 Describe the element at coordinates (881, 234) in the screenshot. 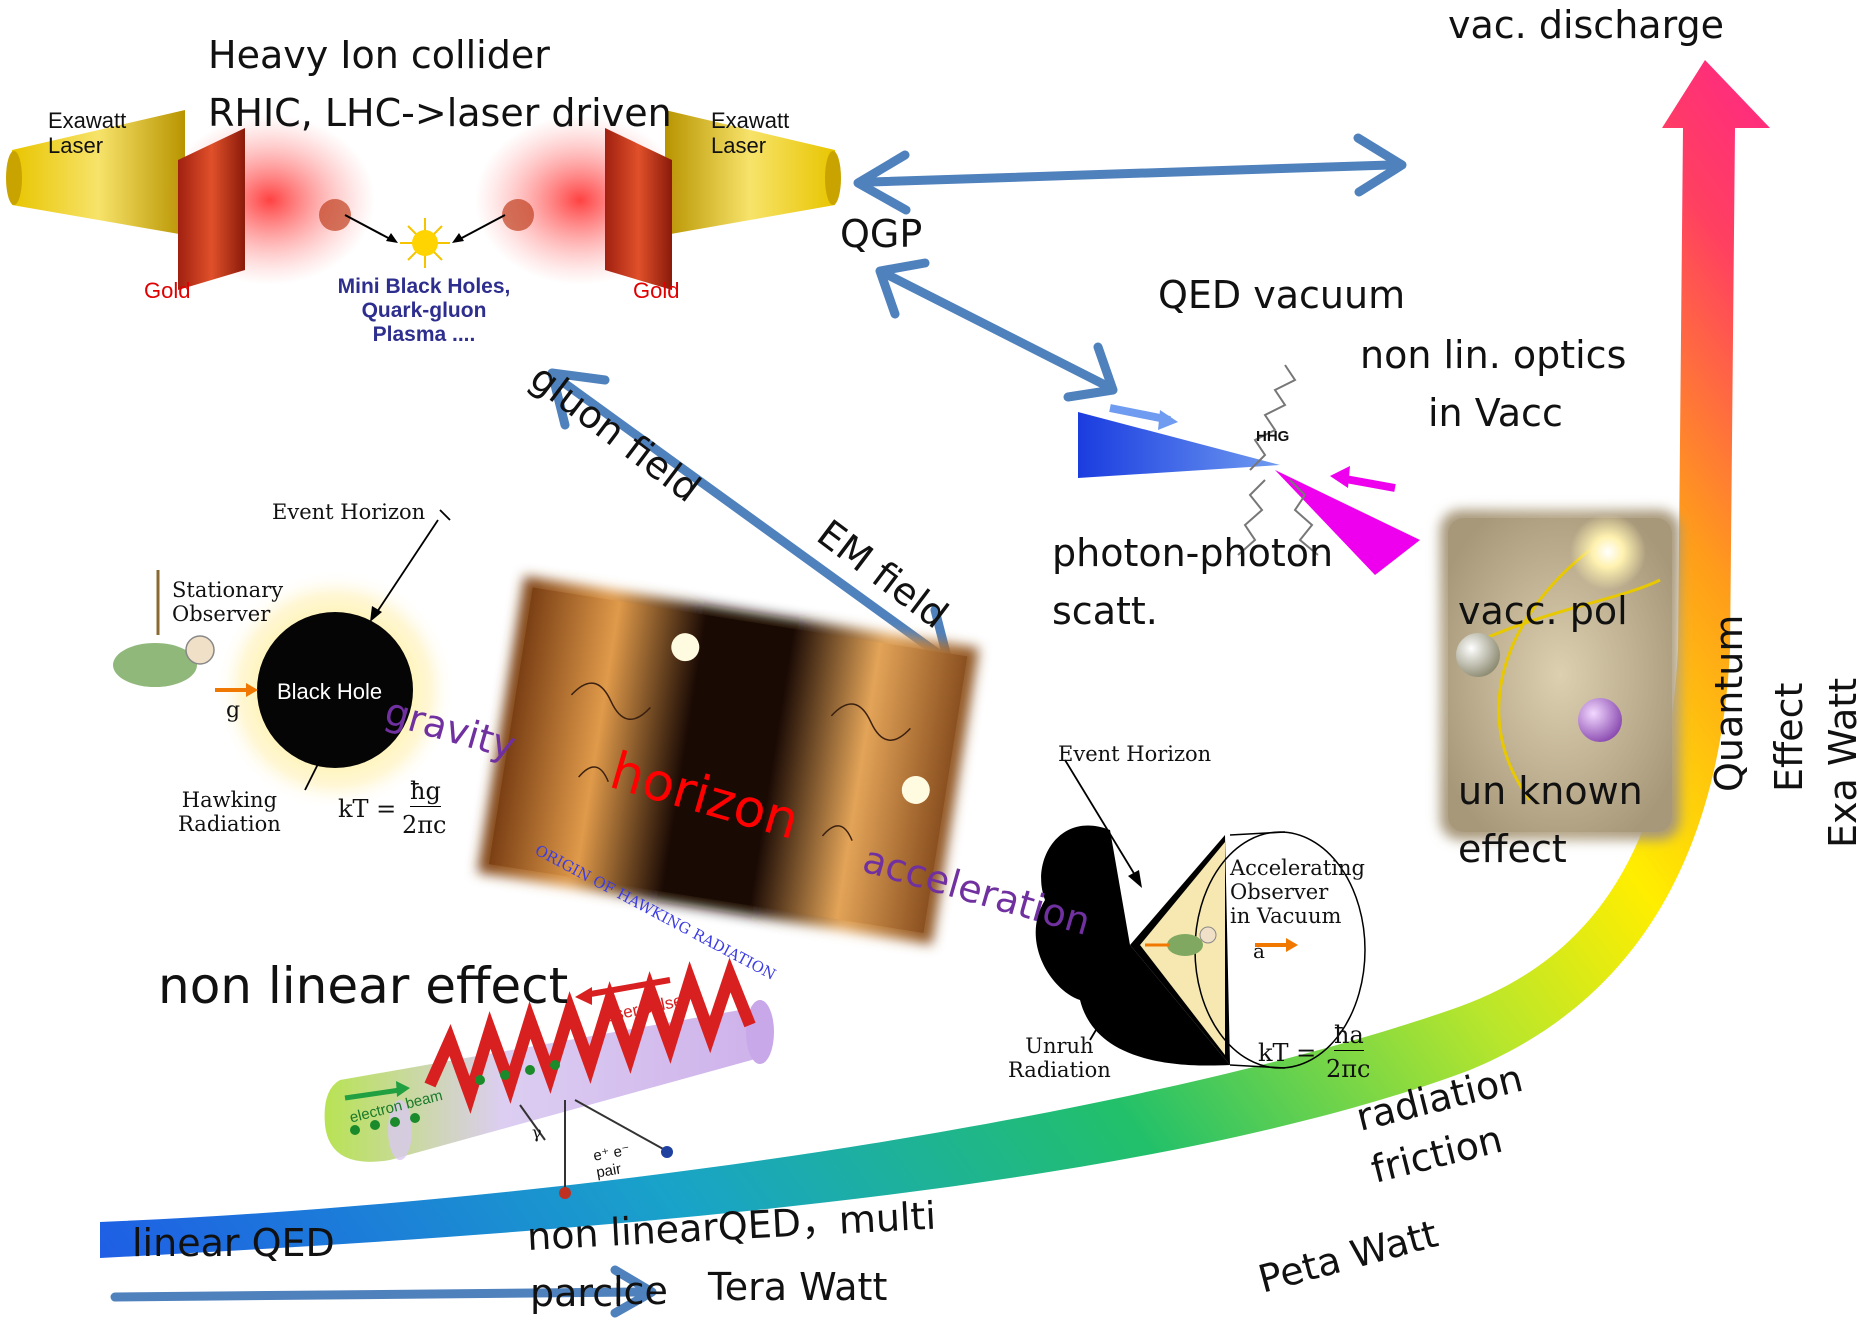

I see `qgp-label: QGP` at that location.